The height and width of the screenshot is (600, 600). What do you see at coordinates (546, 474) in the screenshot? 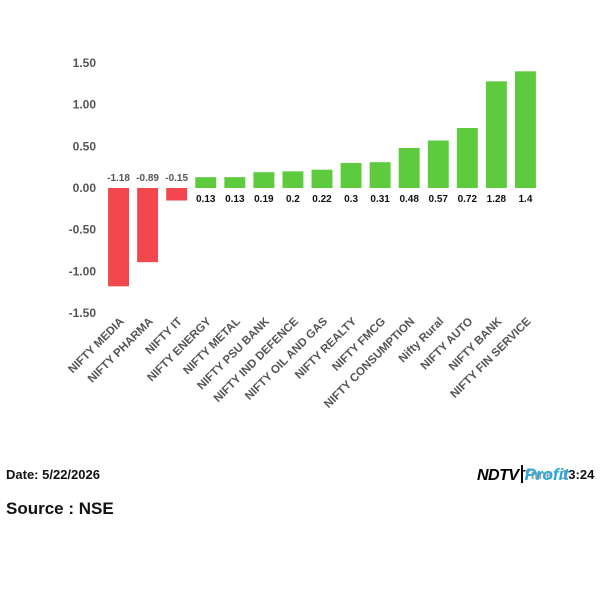
I see `logo-profit-text: Profit` at bounding box center [546, 474].